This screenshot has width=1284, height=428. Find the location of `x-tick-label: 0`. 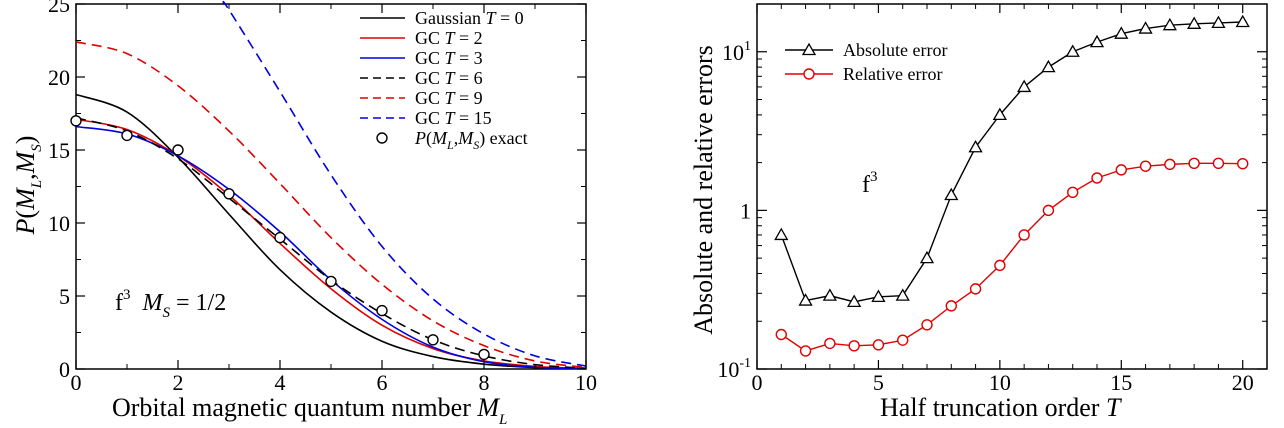

x-tick-label: 0 is located at coordinates (76, 382).